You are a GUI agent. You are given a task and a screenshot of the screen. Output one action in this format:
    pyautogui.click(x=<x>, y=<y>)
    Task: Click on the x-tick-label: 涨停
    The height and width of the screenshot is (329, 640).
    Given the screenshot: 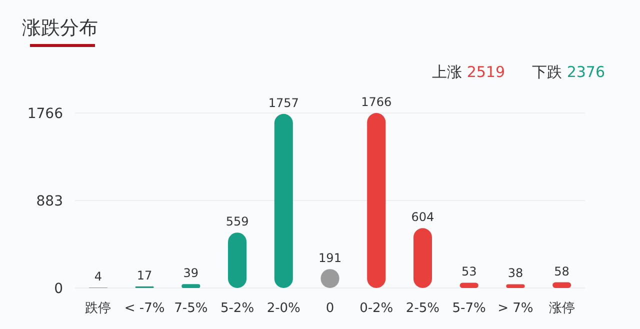 What is the action you would take?
    pyautogui.click(x=561, y=308)
    